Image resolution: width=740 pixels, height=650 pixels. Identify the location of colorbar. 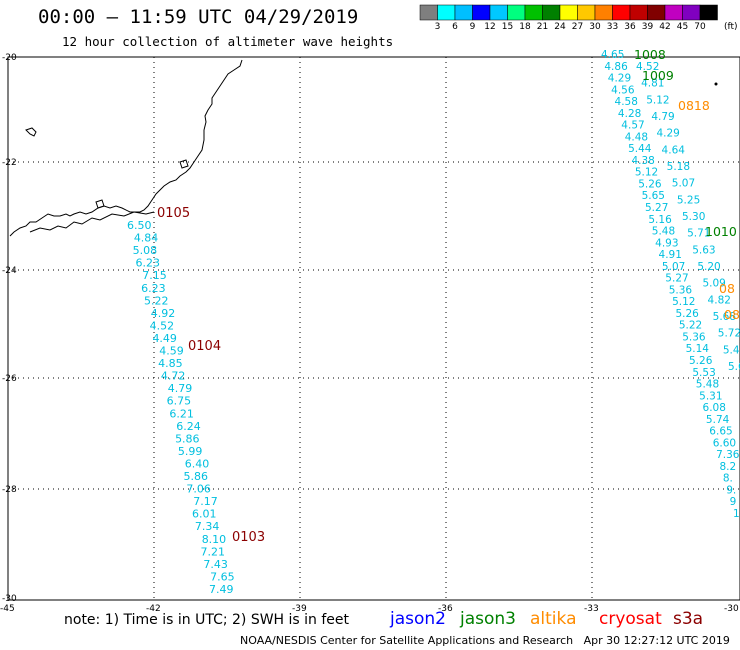
(568, 12).